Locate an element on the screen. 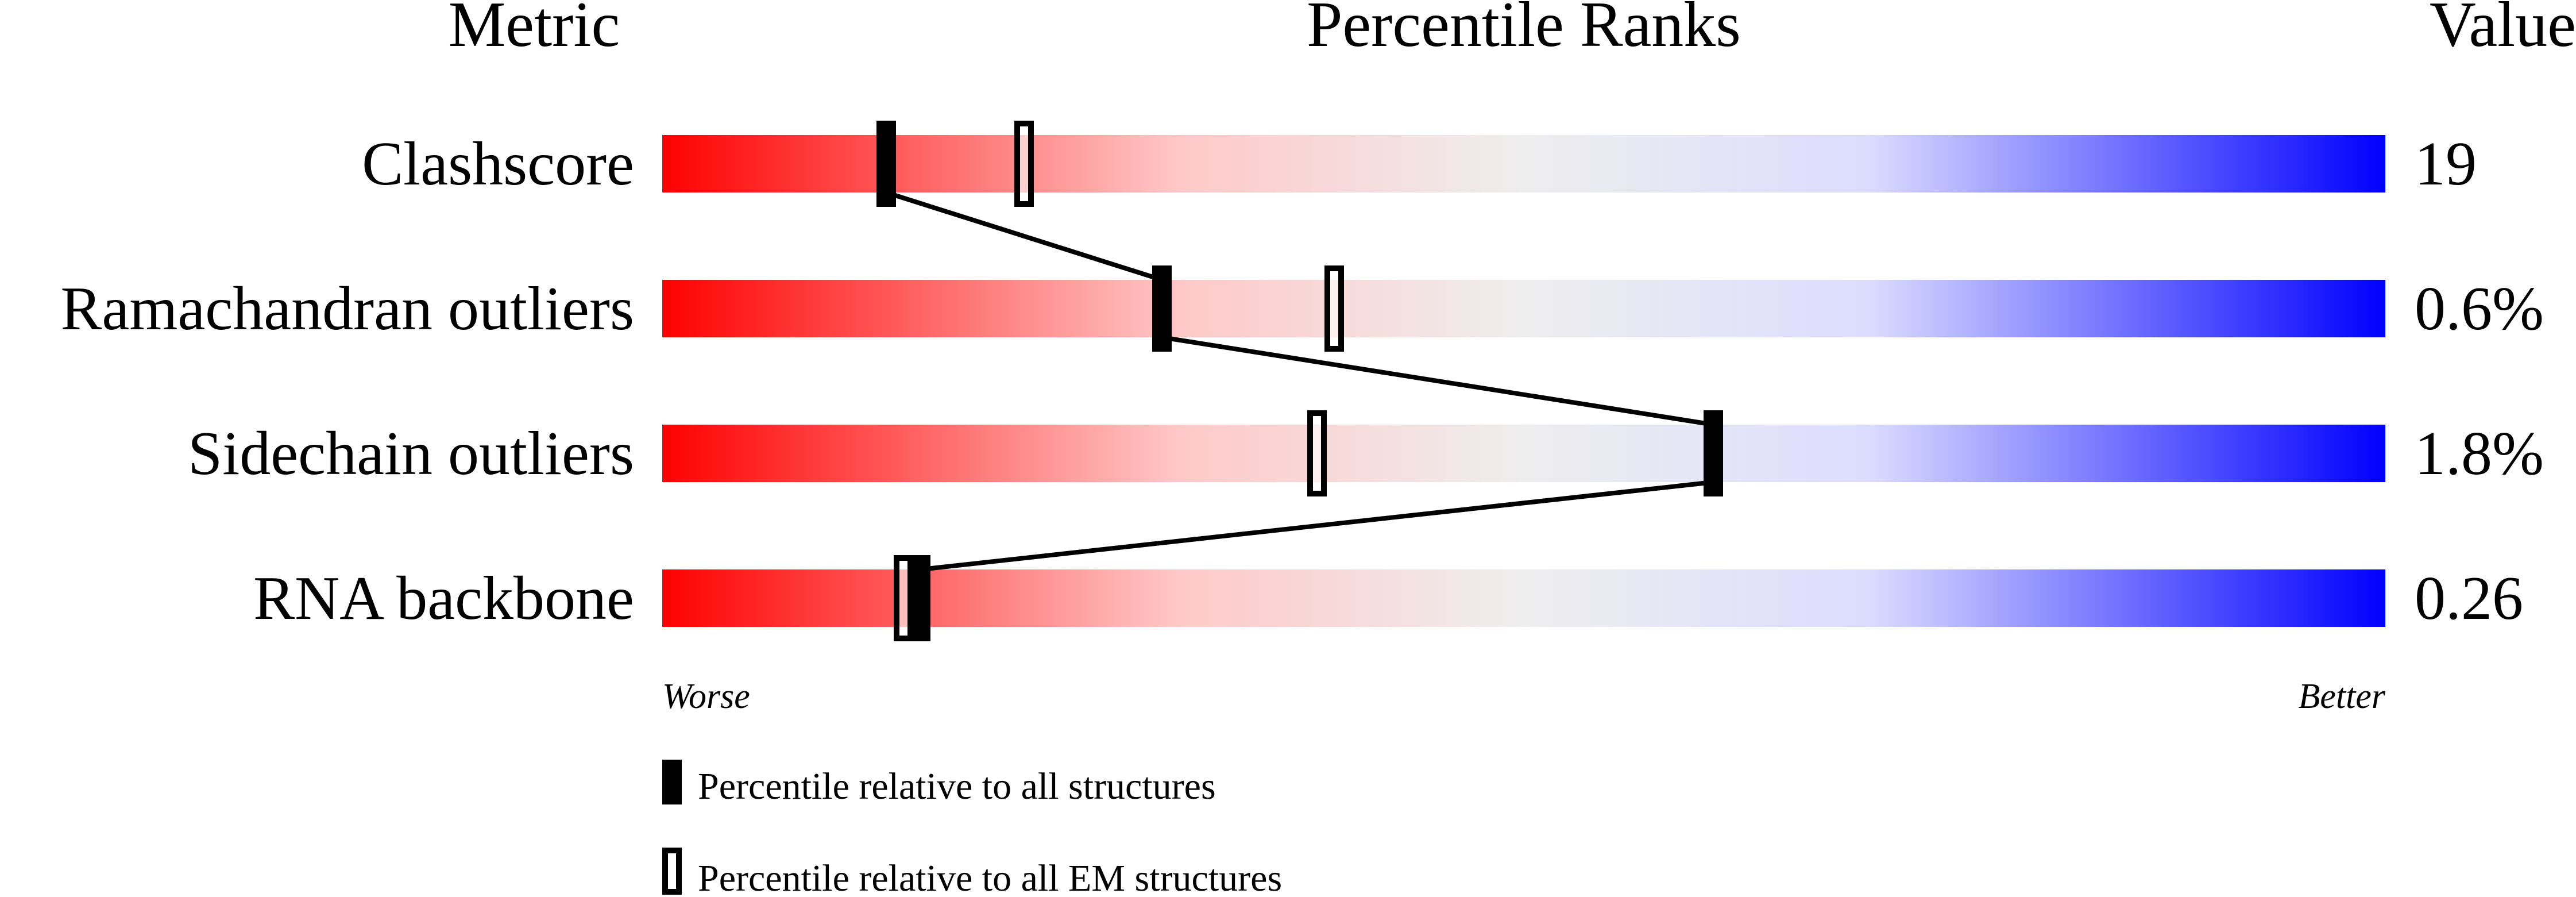 Image resolution: width=2576 pixels, height=897 pixels. legend-filled-marker is located at coordinates (672, 782).